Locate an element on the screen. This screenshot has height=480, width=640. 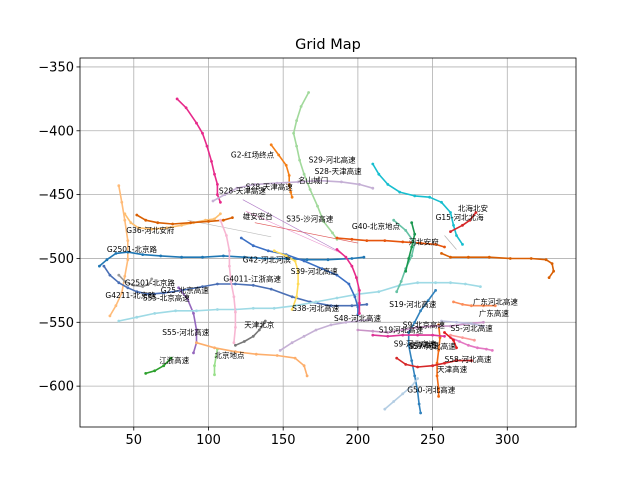
road-label: G2-红场终点 is located at coordinates (253, 155).